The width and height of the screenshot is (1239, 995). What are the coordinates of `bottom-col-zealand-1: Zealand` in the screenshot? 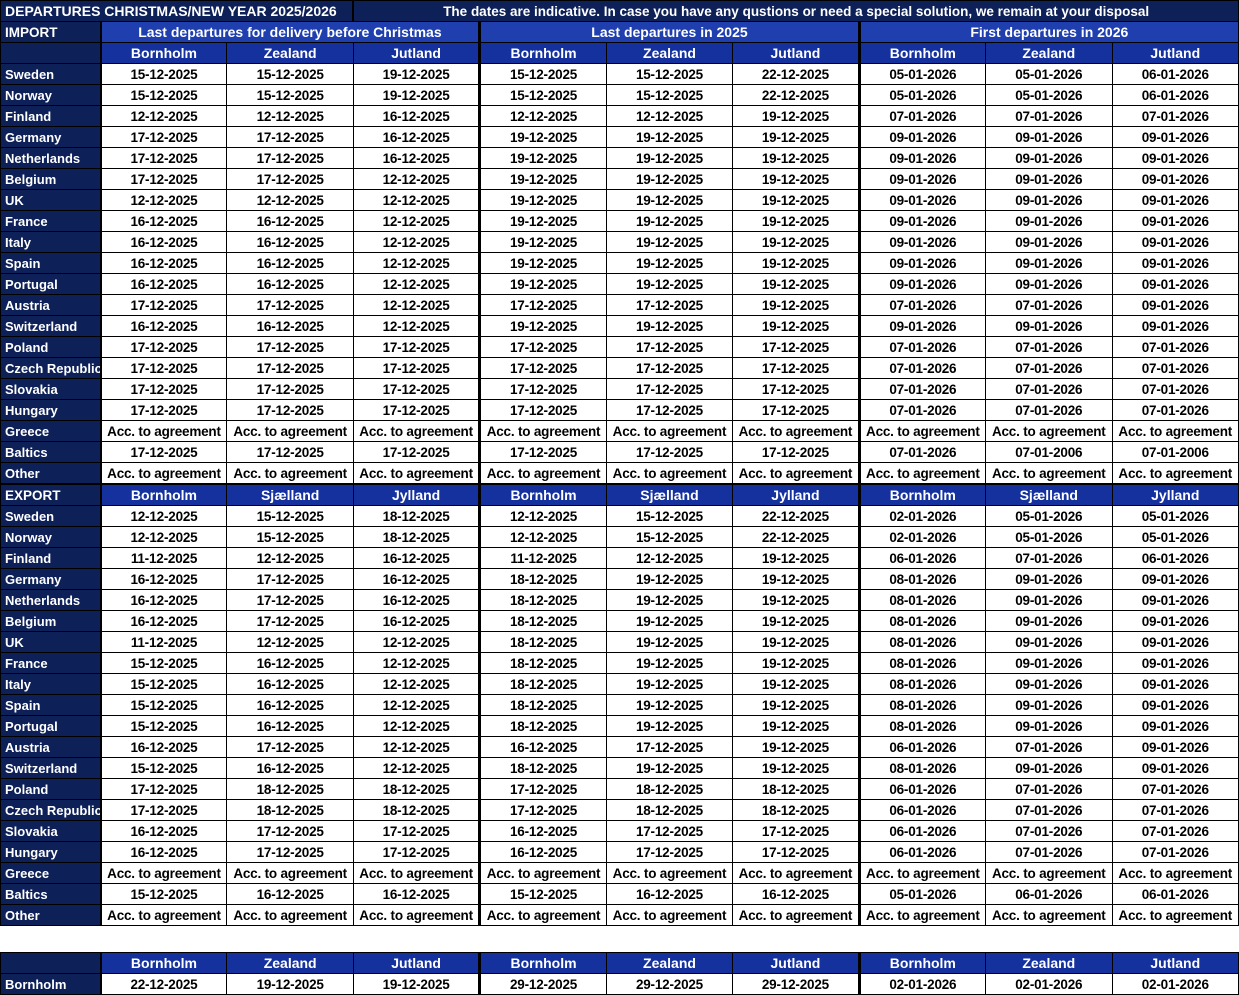 It's located at (290, 963).